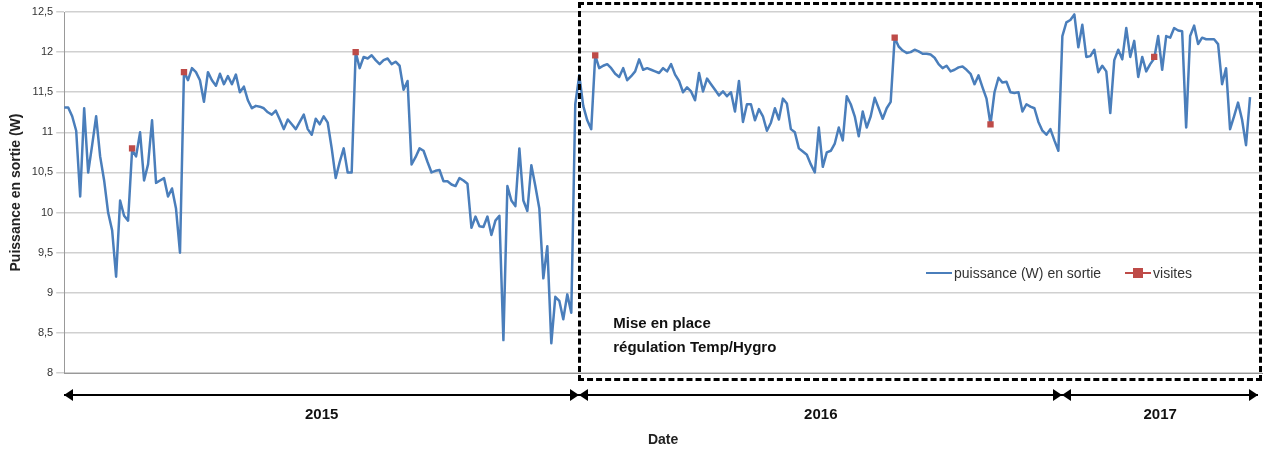 The height and width of the screenshot is (455, 1267). I want to click on legend-label: visites, so click(1172, 272).